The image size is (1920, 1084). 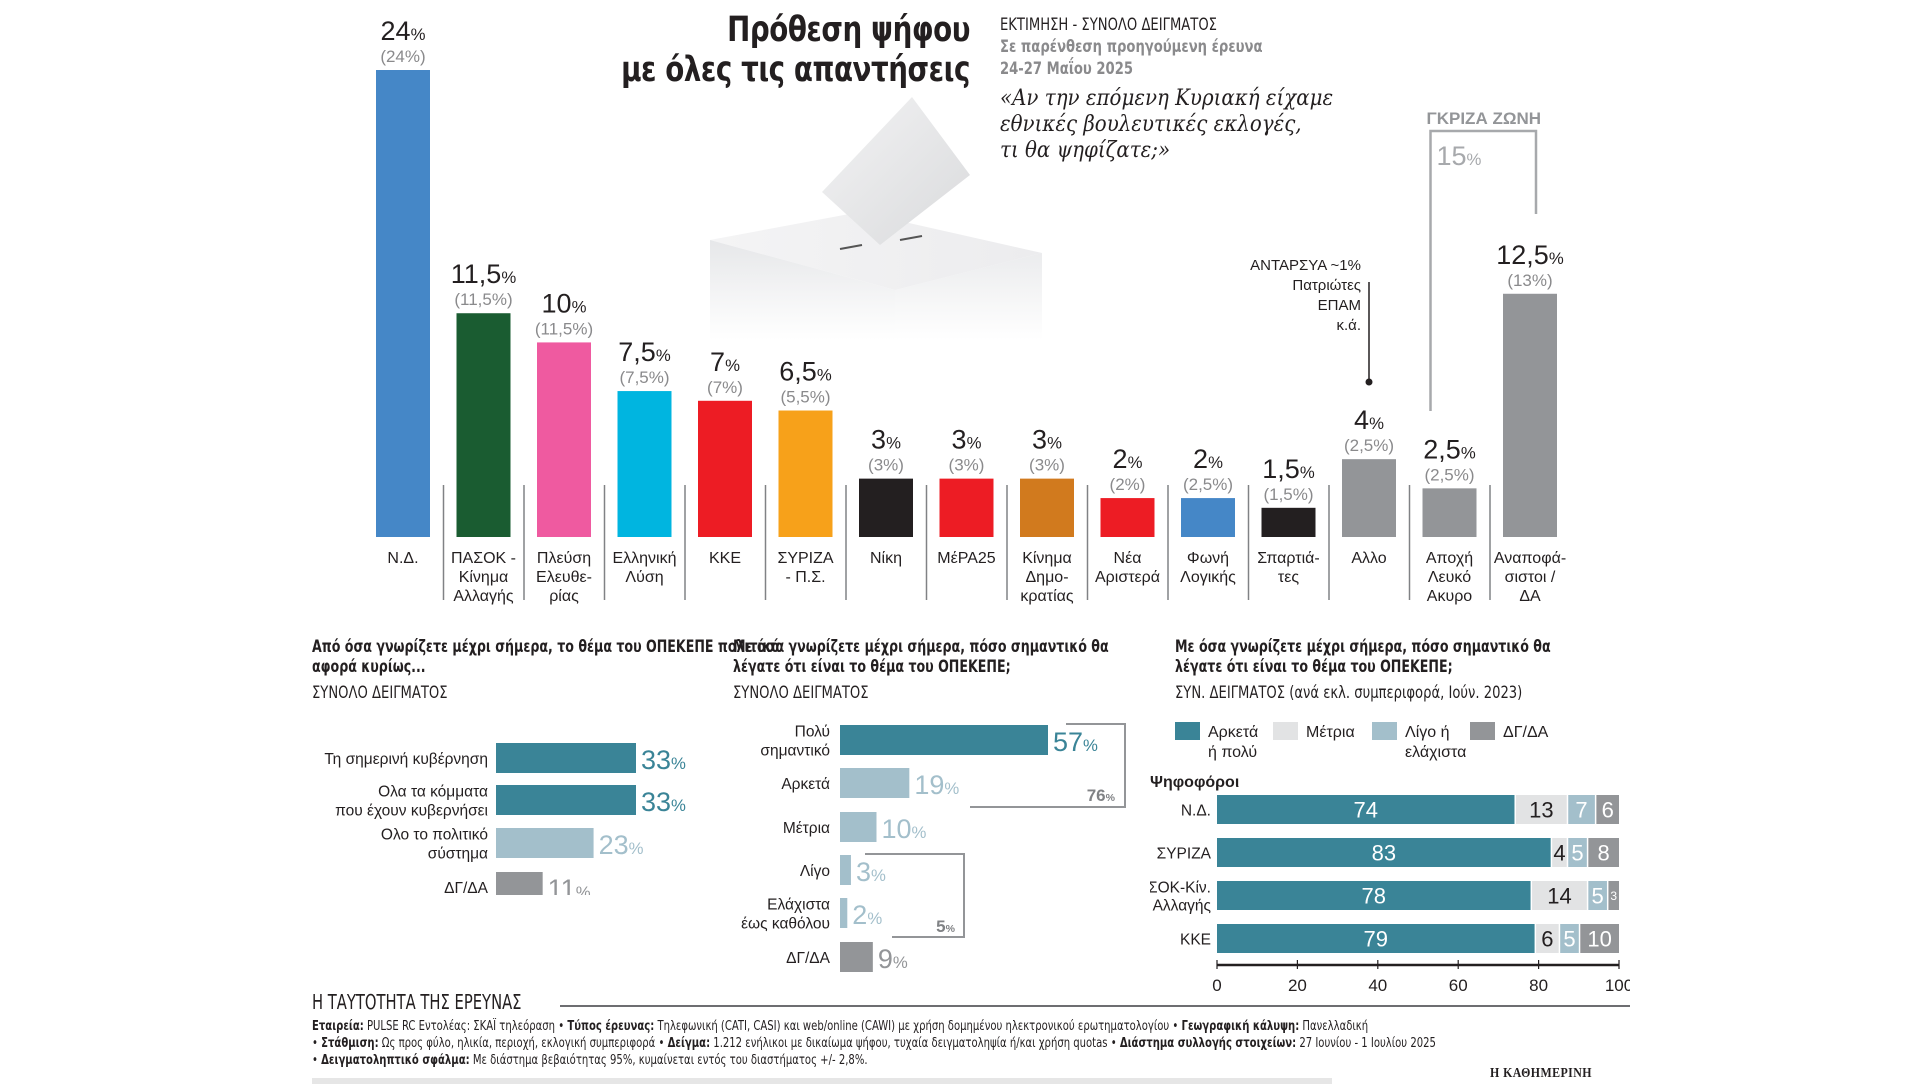 I want to click on publisher-logo: Η ΚΑΘΗΜΕΡΙΝΗ, so click(x=1541, y=1073).